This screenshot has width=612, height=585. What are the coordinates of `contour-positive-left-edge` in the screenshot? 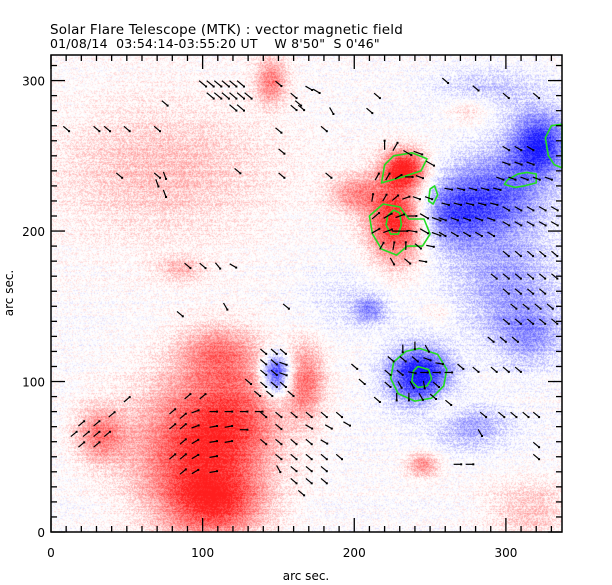 It's located at (433, 195).